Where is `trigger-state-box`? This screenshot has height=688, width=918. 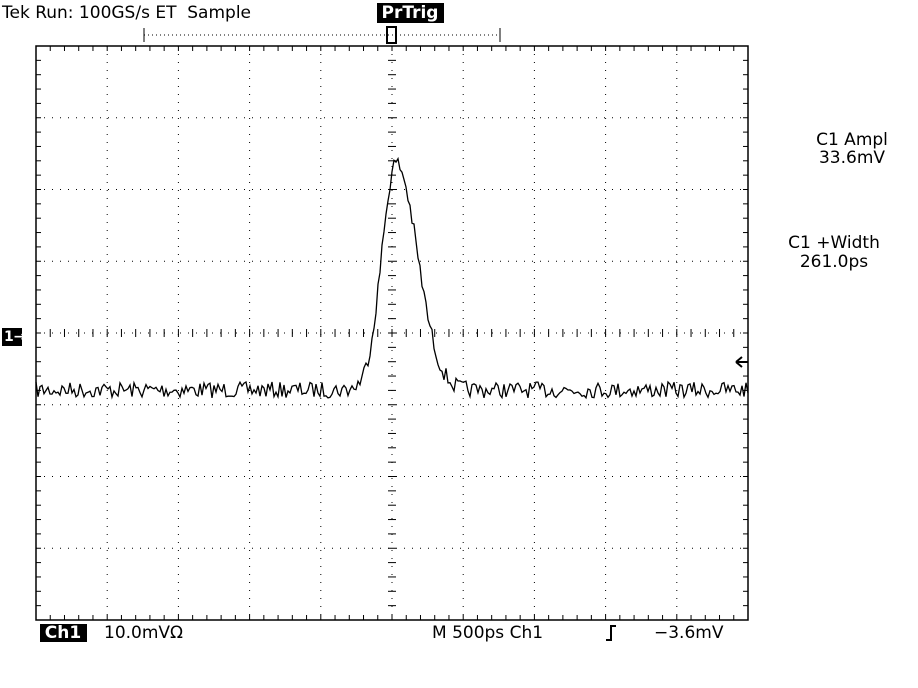
trigger-state-box is located at coordinates (410, 13).